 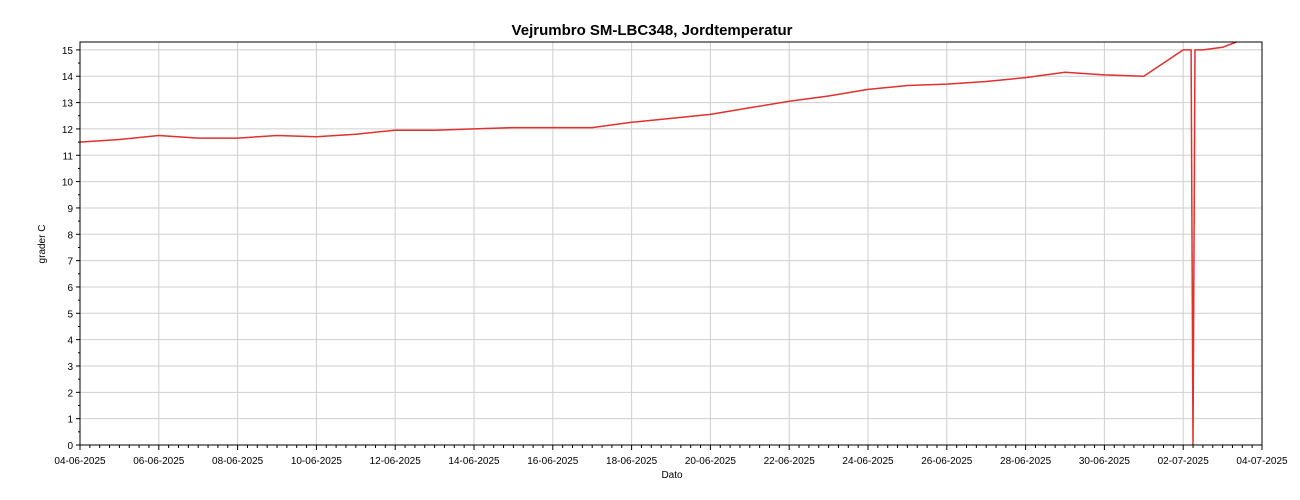 I want to click on y-tick-label: 4, so click(x=70, y=341).